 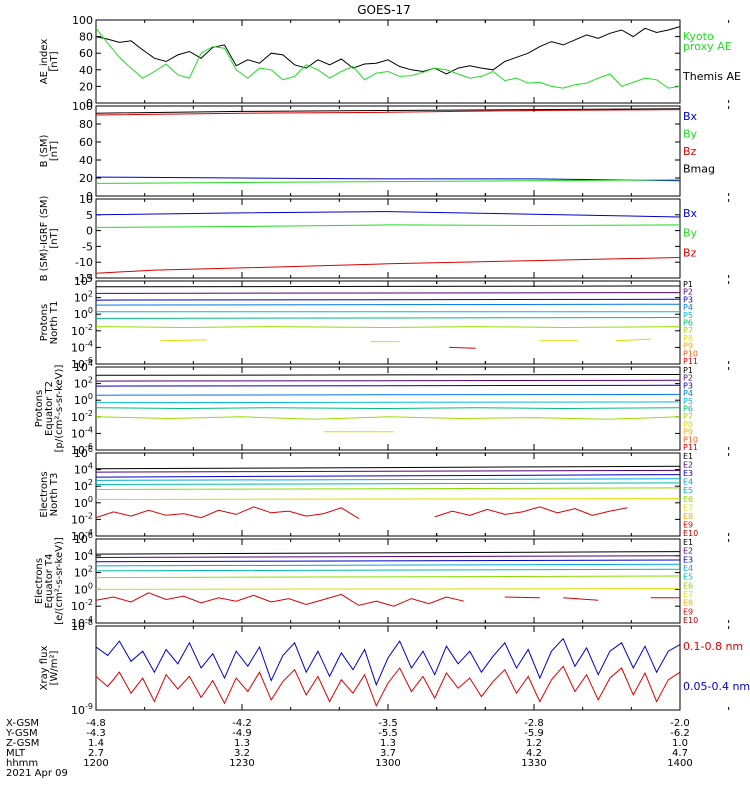 I want to click on ephemeris-value: 1200, so click(x=95, y=763).